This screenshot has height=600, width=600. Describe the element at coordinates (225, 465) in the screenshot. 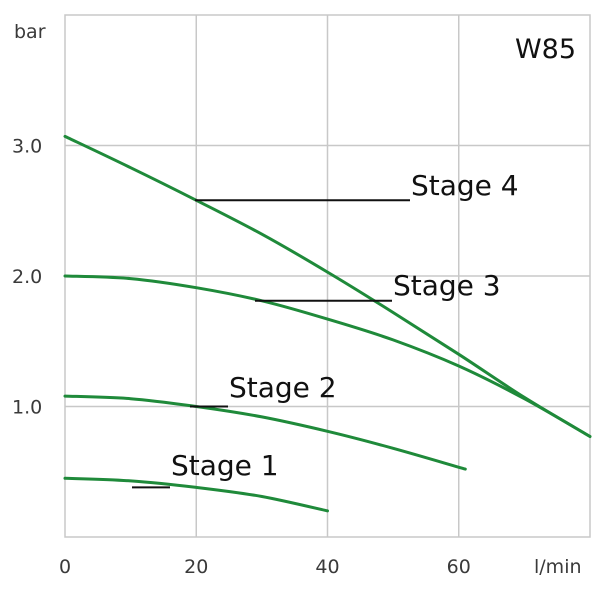

I see `series-label-stage-1: Stage 1` at that location.